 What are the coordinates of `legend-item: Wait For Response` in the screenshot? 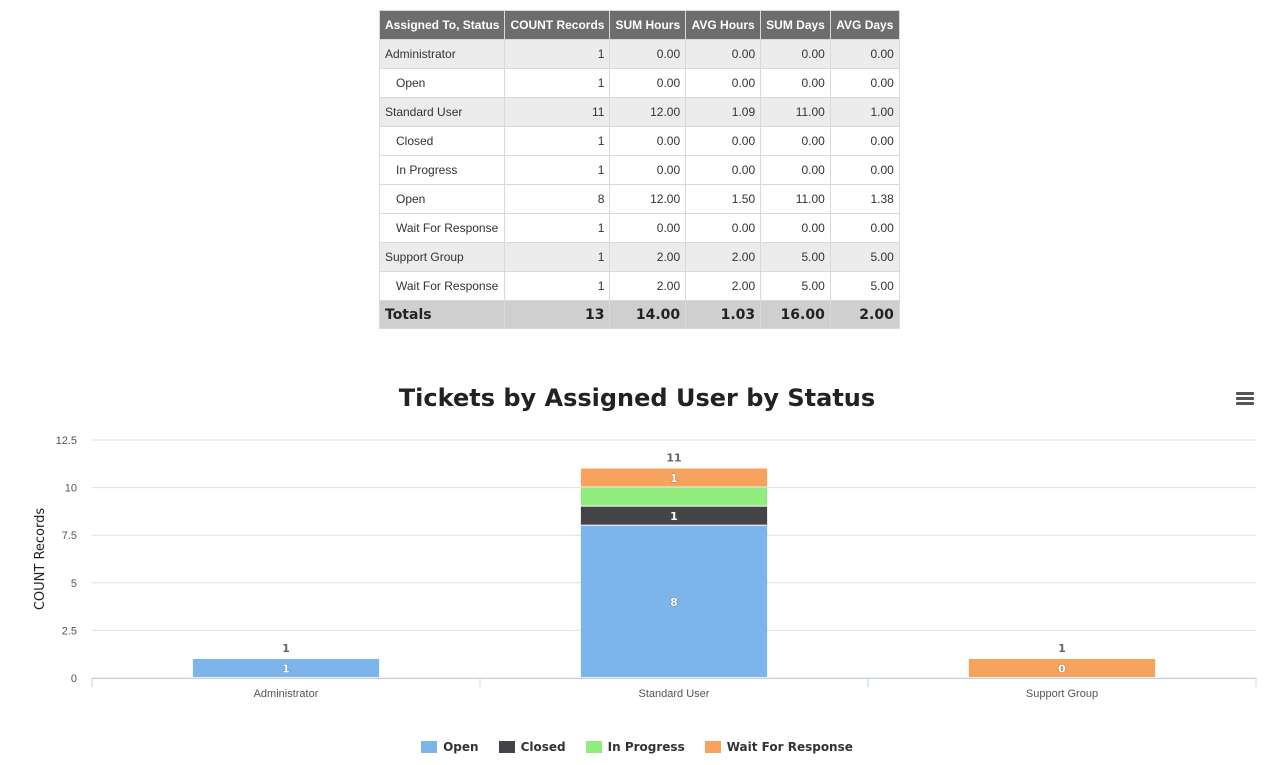 It's located at (778, 747).